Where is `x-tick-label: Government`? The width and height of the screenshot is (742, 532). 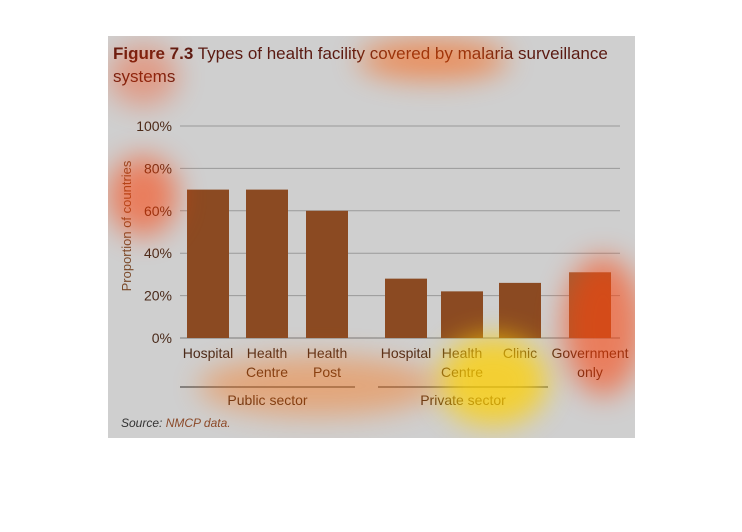 x-tick-label: Government is located at coordinates (589, 353).